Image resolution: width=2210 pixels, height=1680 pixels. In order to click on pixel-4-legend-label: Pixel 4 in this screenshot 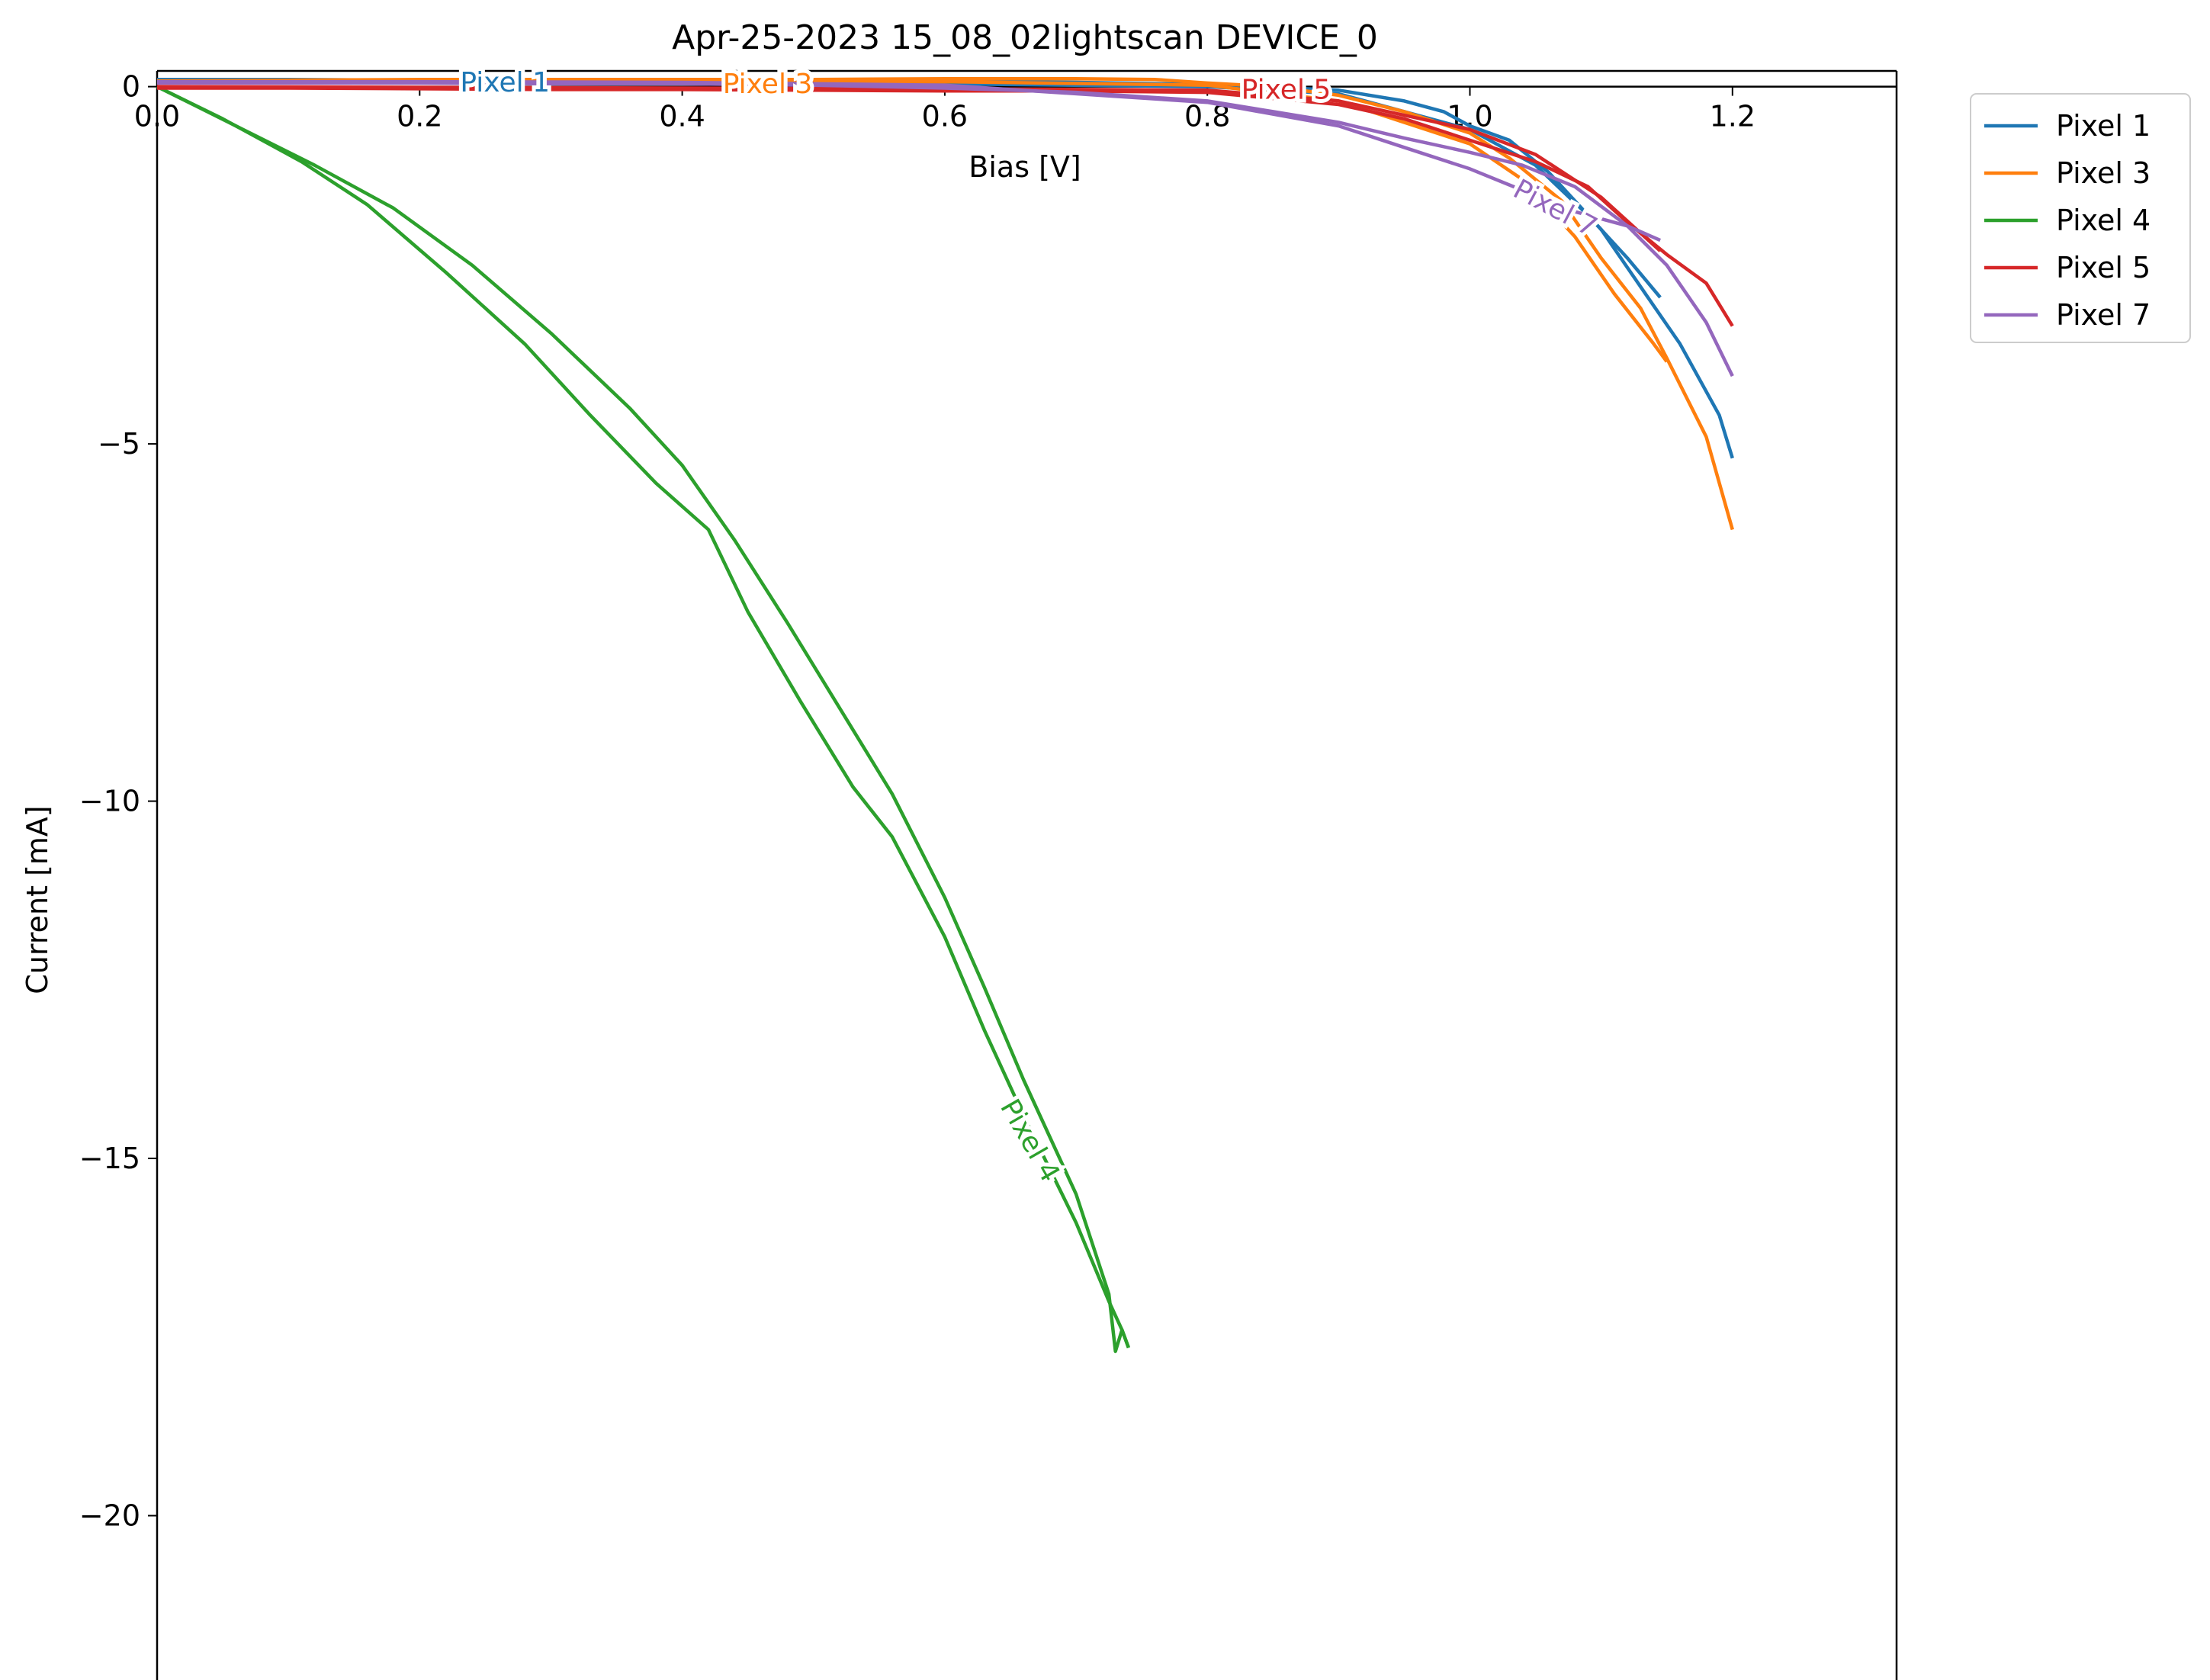, I will do `click(2103, 220)`.